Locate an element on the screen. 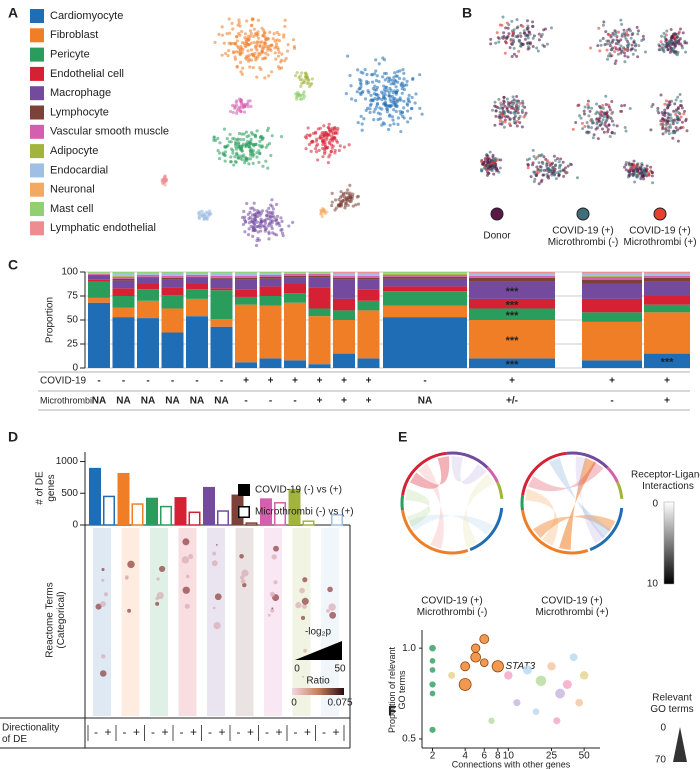 The height and width of the screenshot is (769, 700). chord-arc is located at coordinates (492, 474).